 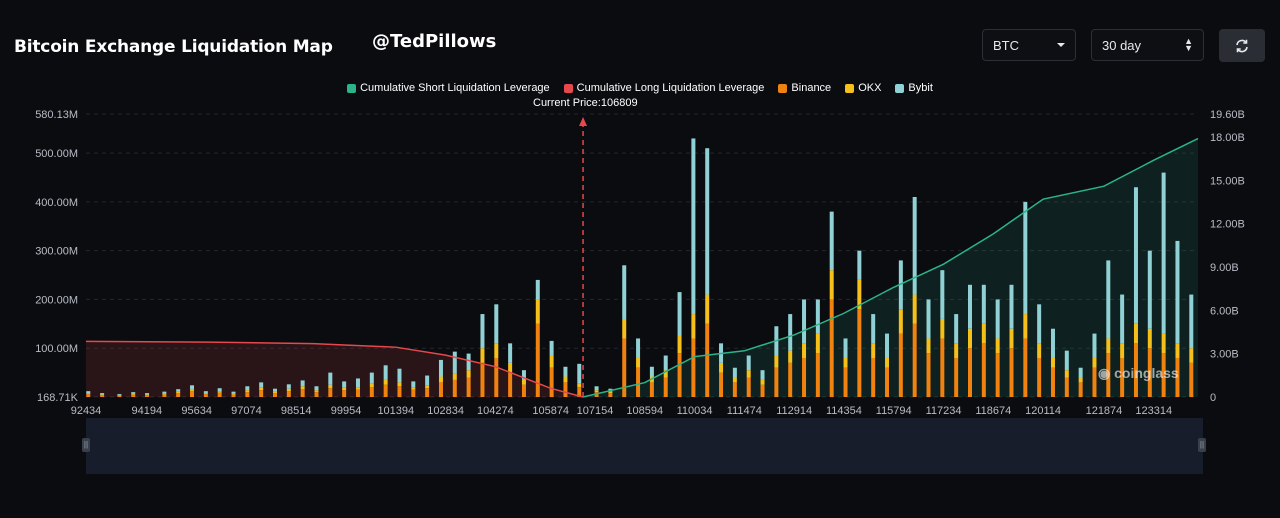 What do you see at coordinates (670, 88) in the screenshot?
I see `legend-label: Cumulative Long Liquidation Leverage` at bounding box center [670, 88].